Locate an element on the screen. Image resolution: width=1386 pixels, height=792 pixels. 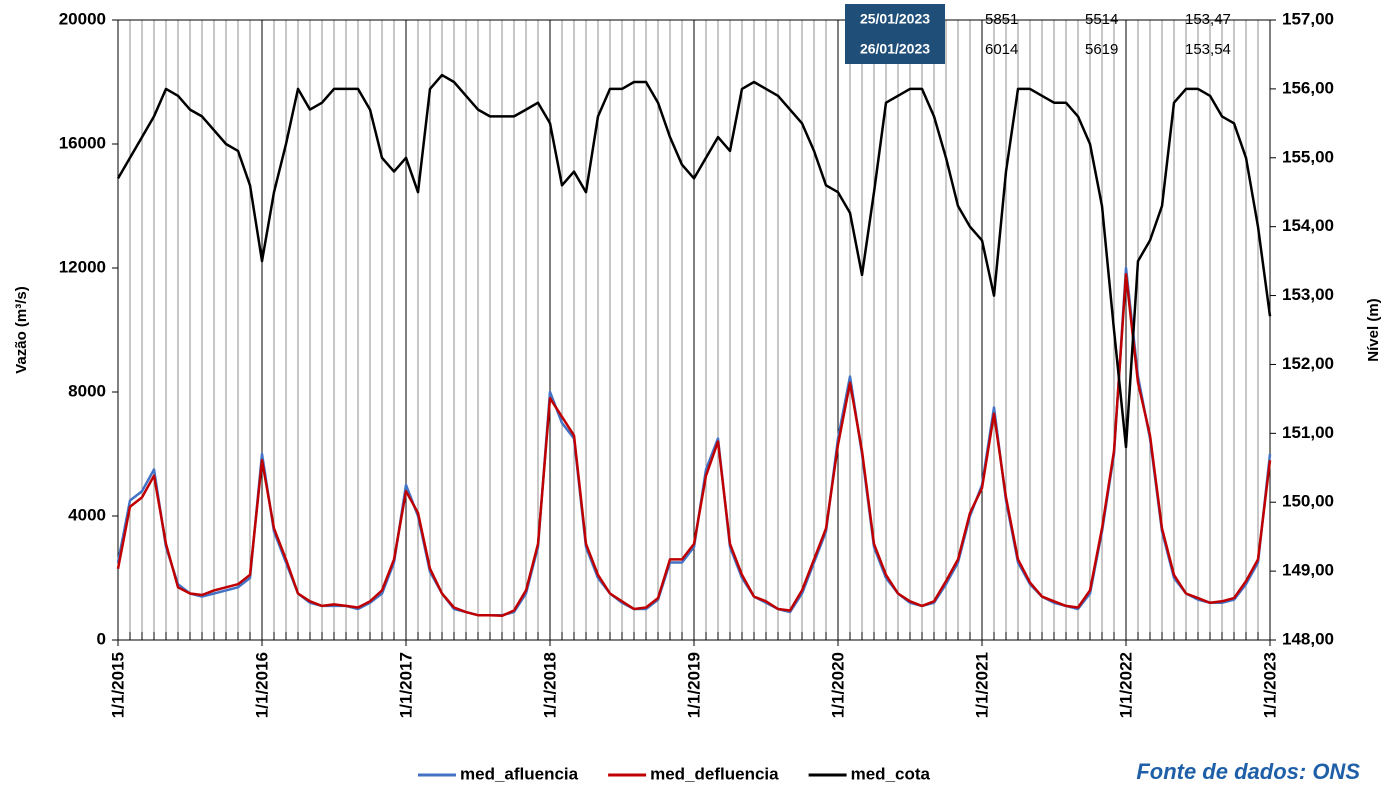
table-cell: 153,47 is located at coordinates (1208, 19).